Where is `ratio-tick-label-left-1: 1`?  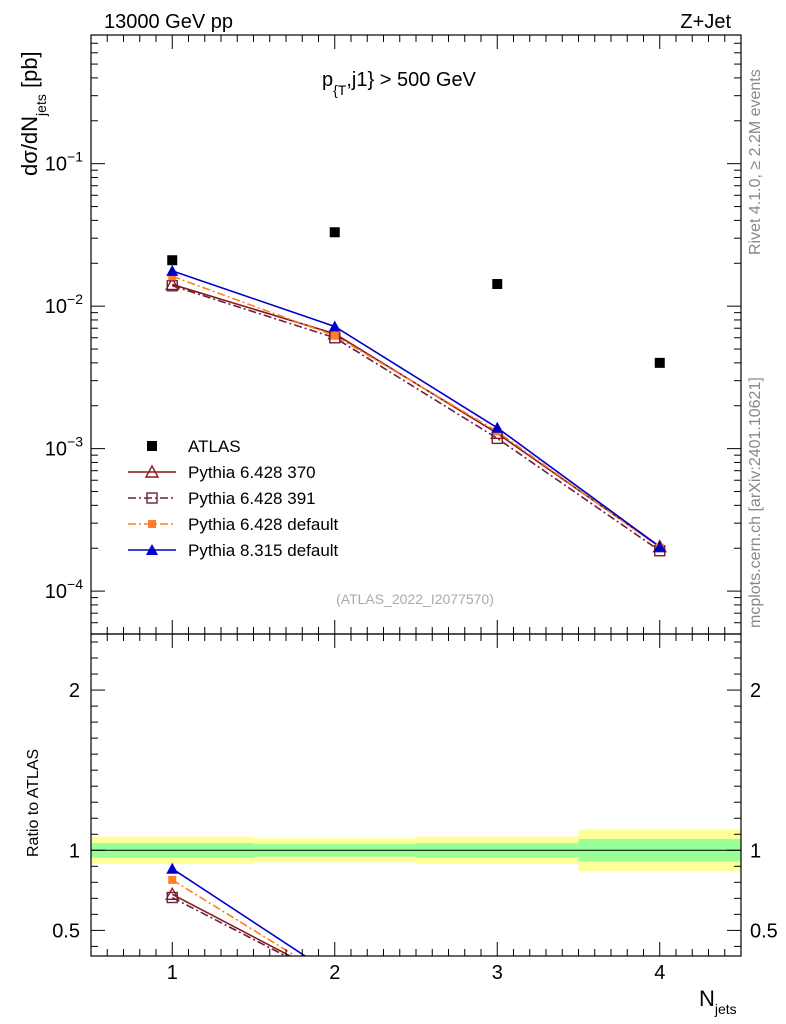 ratio-tick-label-left-1: 1 is located at coordinates (74, 851).